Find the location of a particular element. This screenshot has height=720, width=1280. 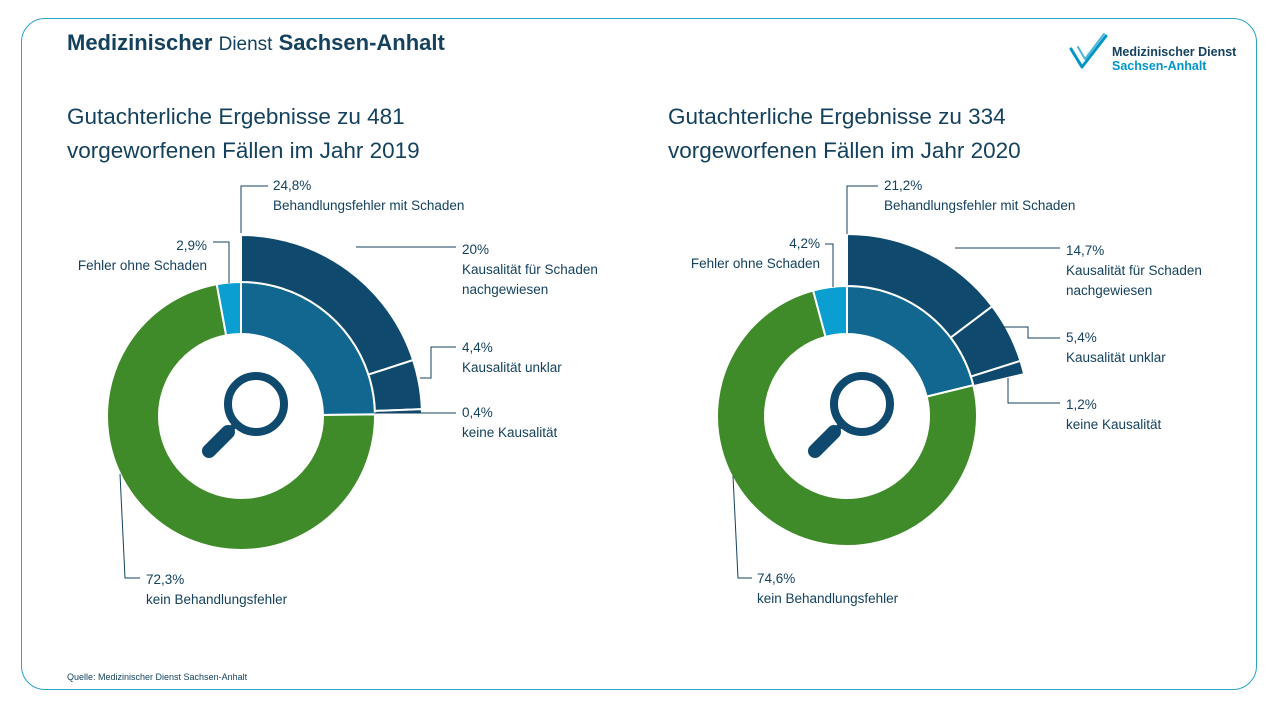

label-2019-mit-schaden: 24,8% Behandlungsfehler mit Schaden is located at coordinates (369, 195).